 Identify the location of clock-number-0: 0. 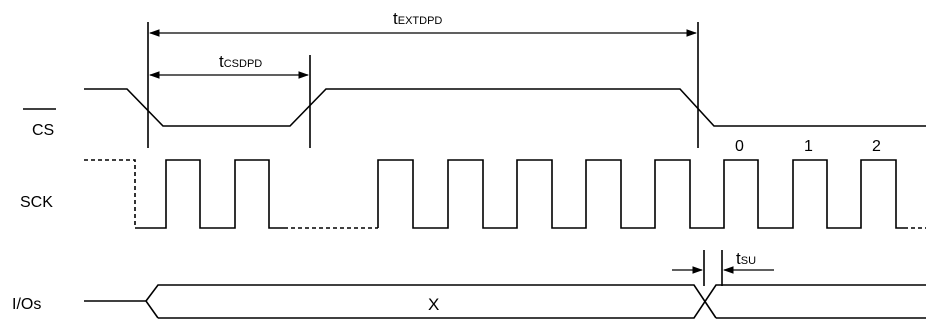
(739, 146).